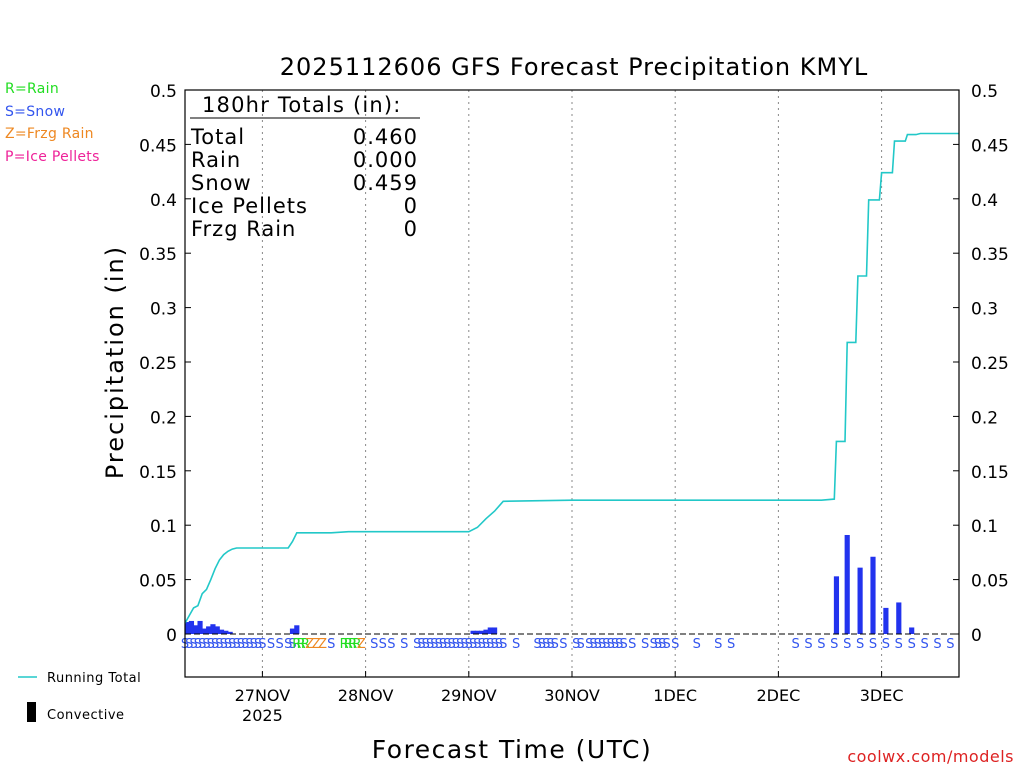 This screenshot has width=1024, height=768. What do you see at coordinates (263, 695) in the screenshot?
I see `x-tick-label: 27NOV` at bounding box center [263, 695].